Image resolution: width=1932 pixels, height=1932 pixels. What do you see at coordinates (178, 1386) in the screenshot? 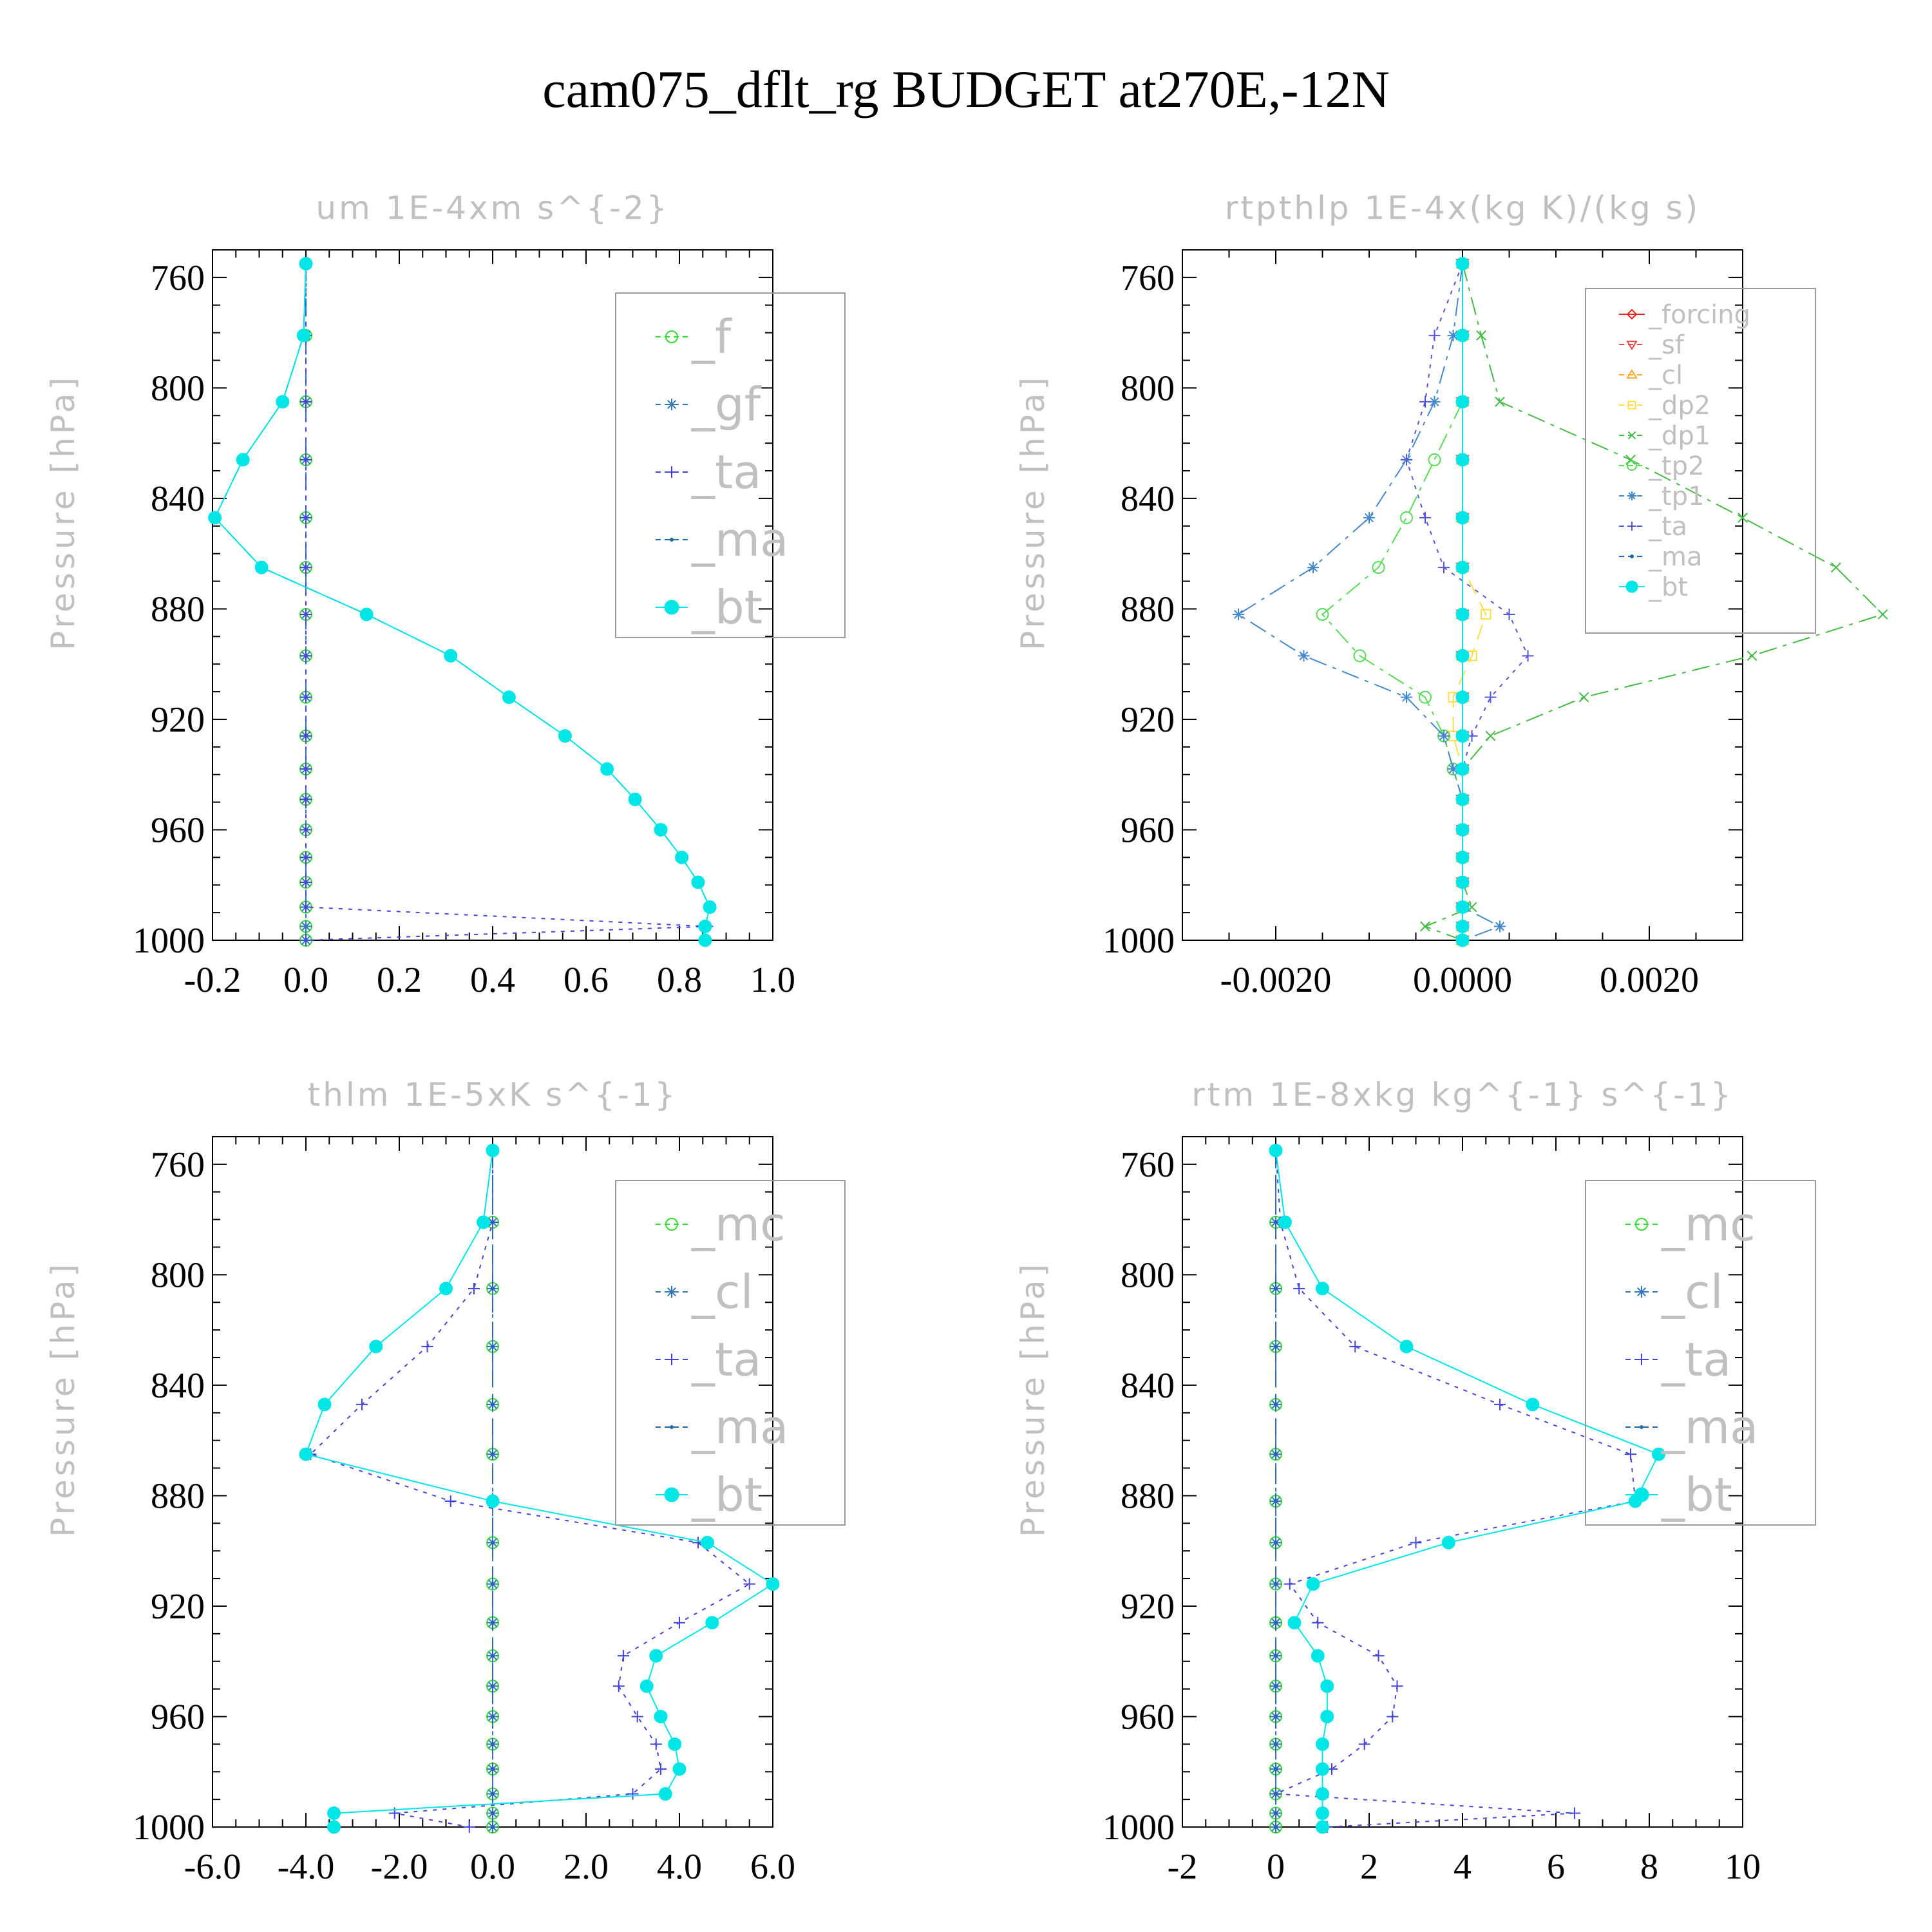
I see `y-tick-label: 840` at bounding box center [178, 1386].